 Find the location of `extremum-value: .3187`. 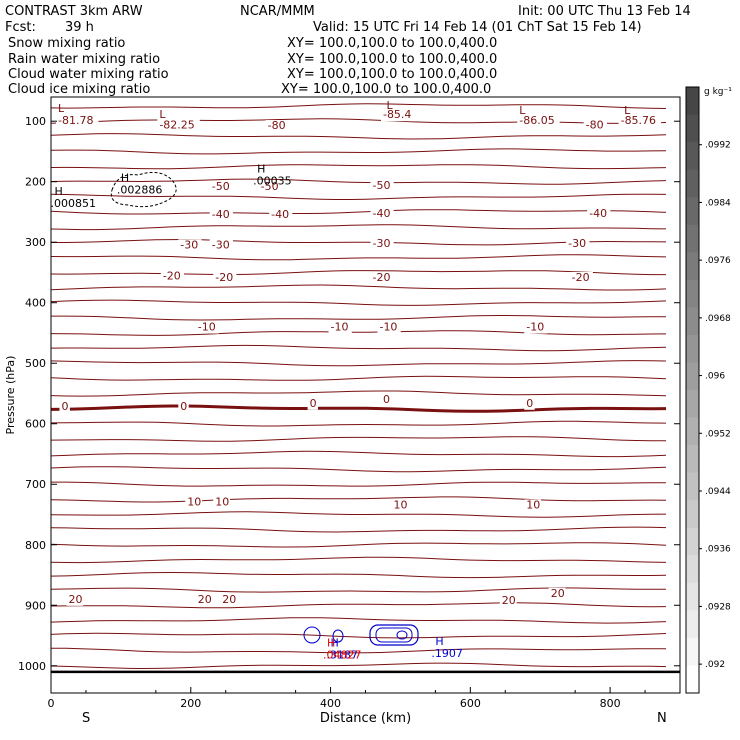

extremum-value: .3187 is located at coordinates (343, 654).